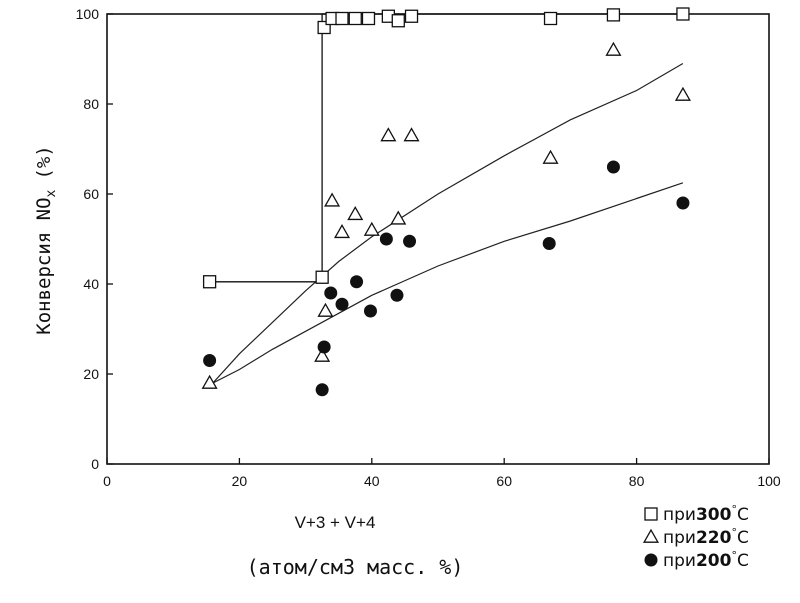 The image size is (800, 603). Describe the element at coordinates (714, 538) in the screenshot. I see `legend-temp: 220` at that location.